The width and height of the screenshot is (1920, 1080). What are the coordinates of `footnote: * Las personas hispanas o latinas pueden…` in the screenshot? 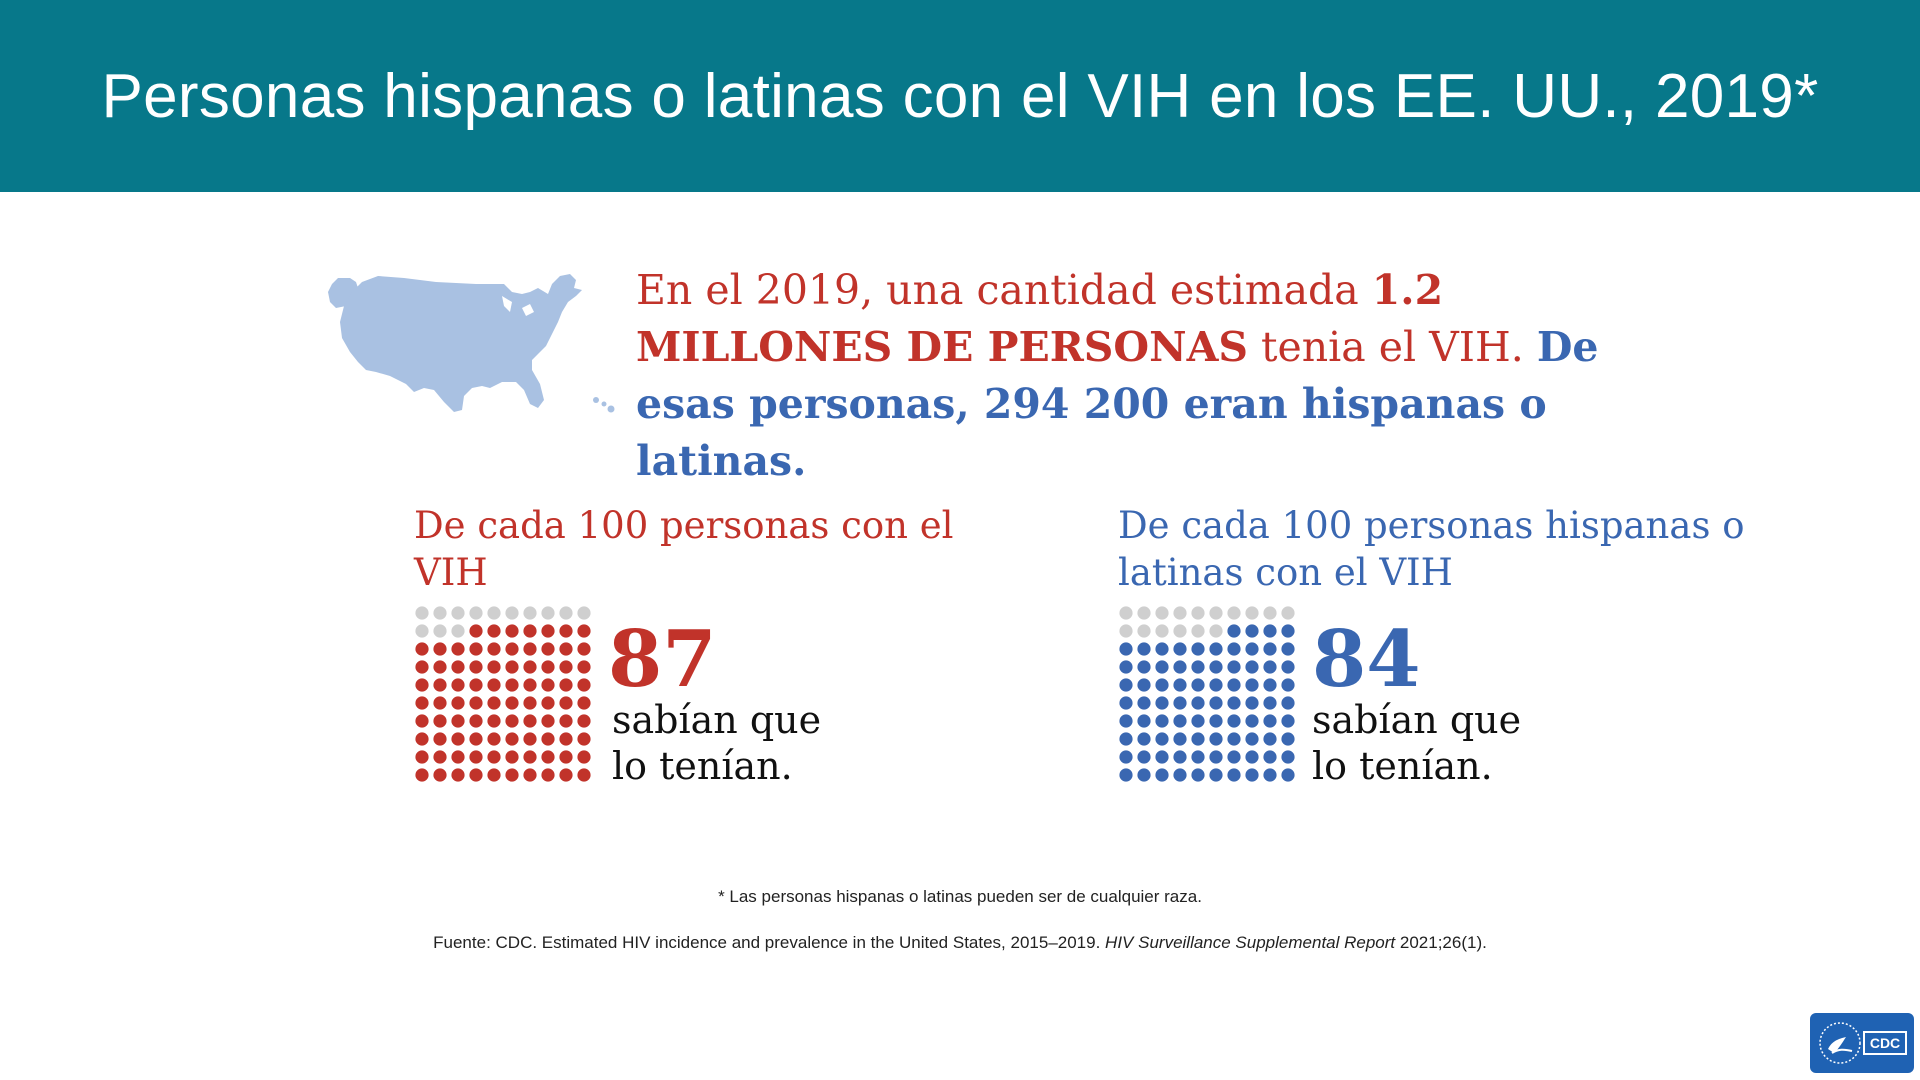 It's located at (960, 896).